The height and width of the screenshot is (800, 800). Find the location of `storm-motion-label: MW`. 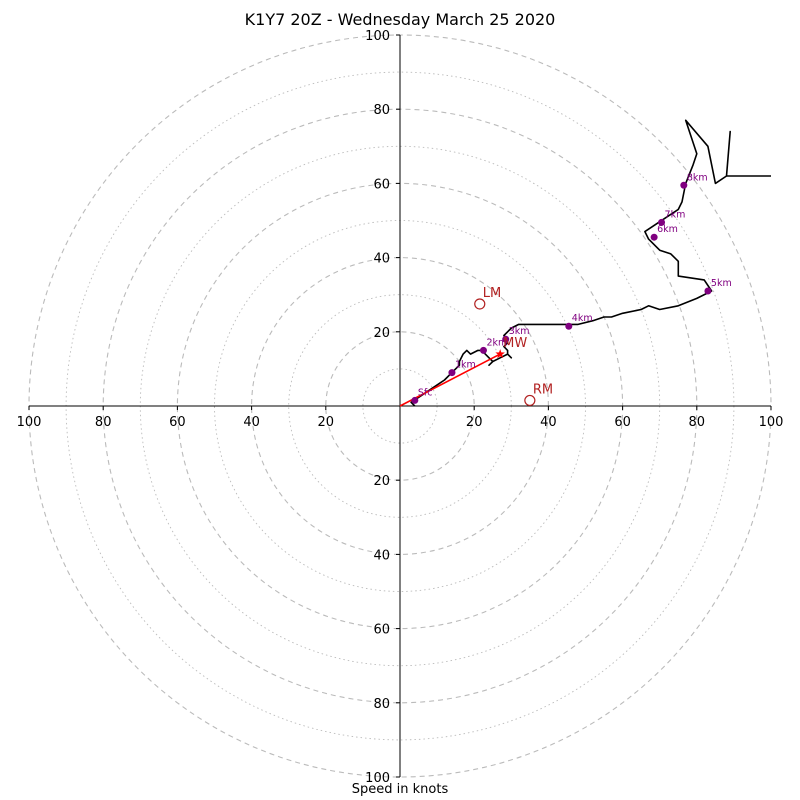

storm-motion-label: MW is located at coordinates (515, 343).